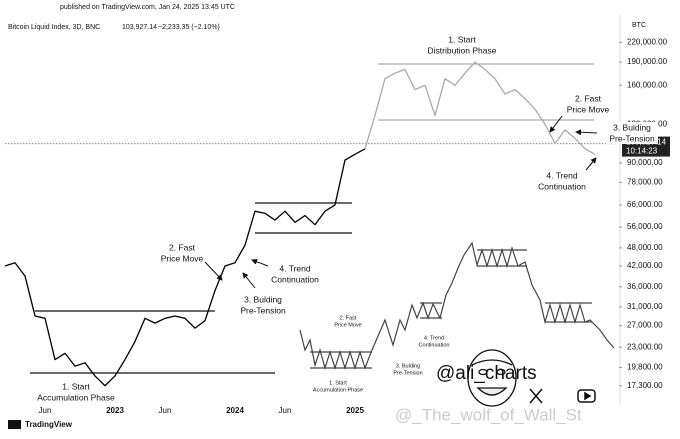 The width and height of the screenshot is (680, 439). What do you see at coordinates (647, 84) in the screenshot?
I see `y-tick-label: 160,000.00` at bounding box center [647, 84].